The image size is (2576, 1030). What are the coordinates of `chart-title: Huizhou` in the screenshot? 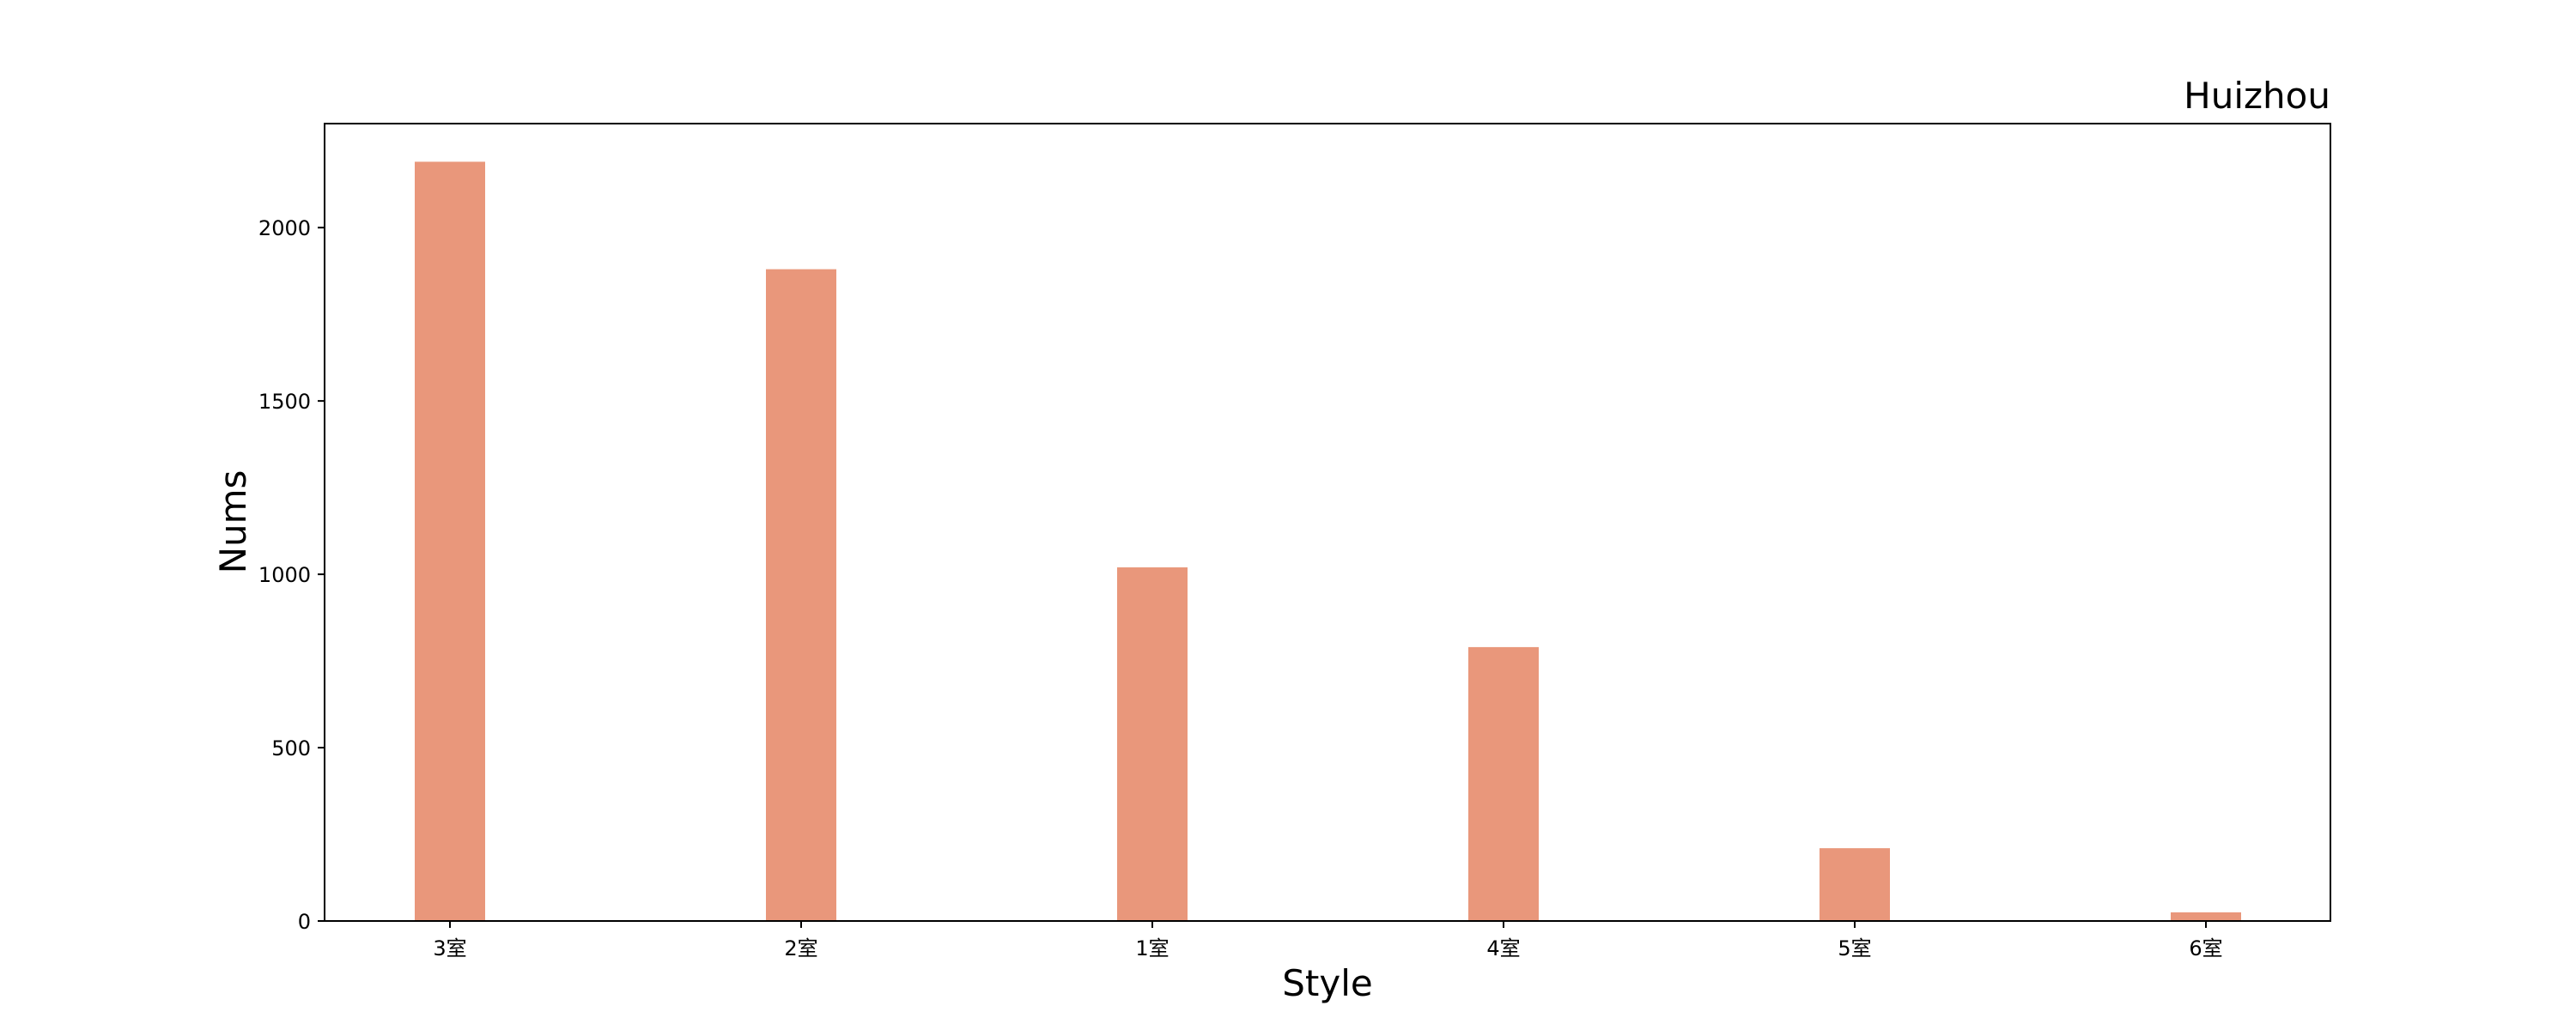 It's located at (2257, 96).